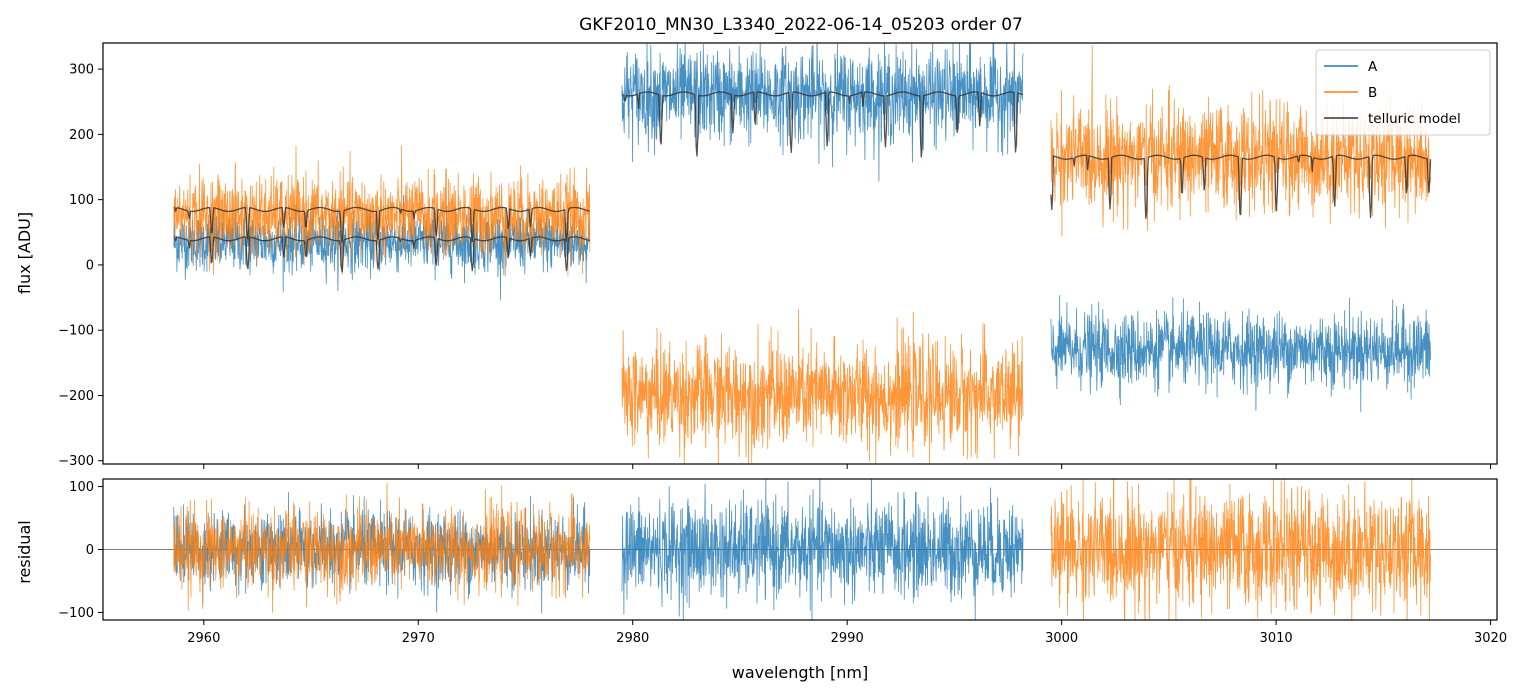  What do you see at coordinates (1372, 93) in the screenshot?
I see `legend-label-b: B` at bounding box center [1372, 93].